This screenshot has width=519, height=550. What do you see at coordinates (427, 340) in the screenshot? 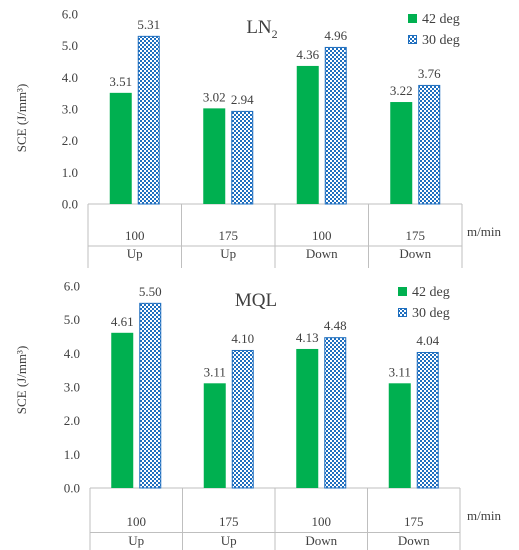
I see `data-label: 4.04` at bounding box center [427, 340].